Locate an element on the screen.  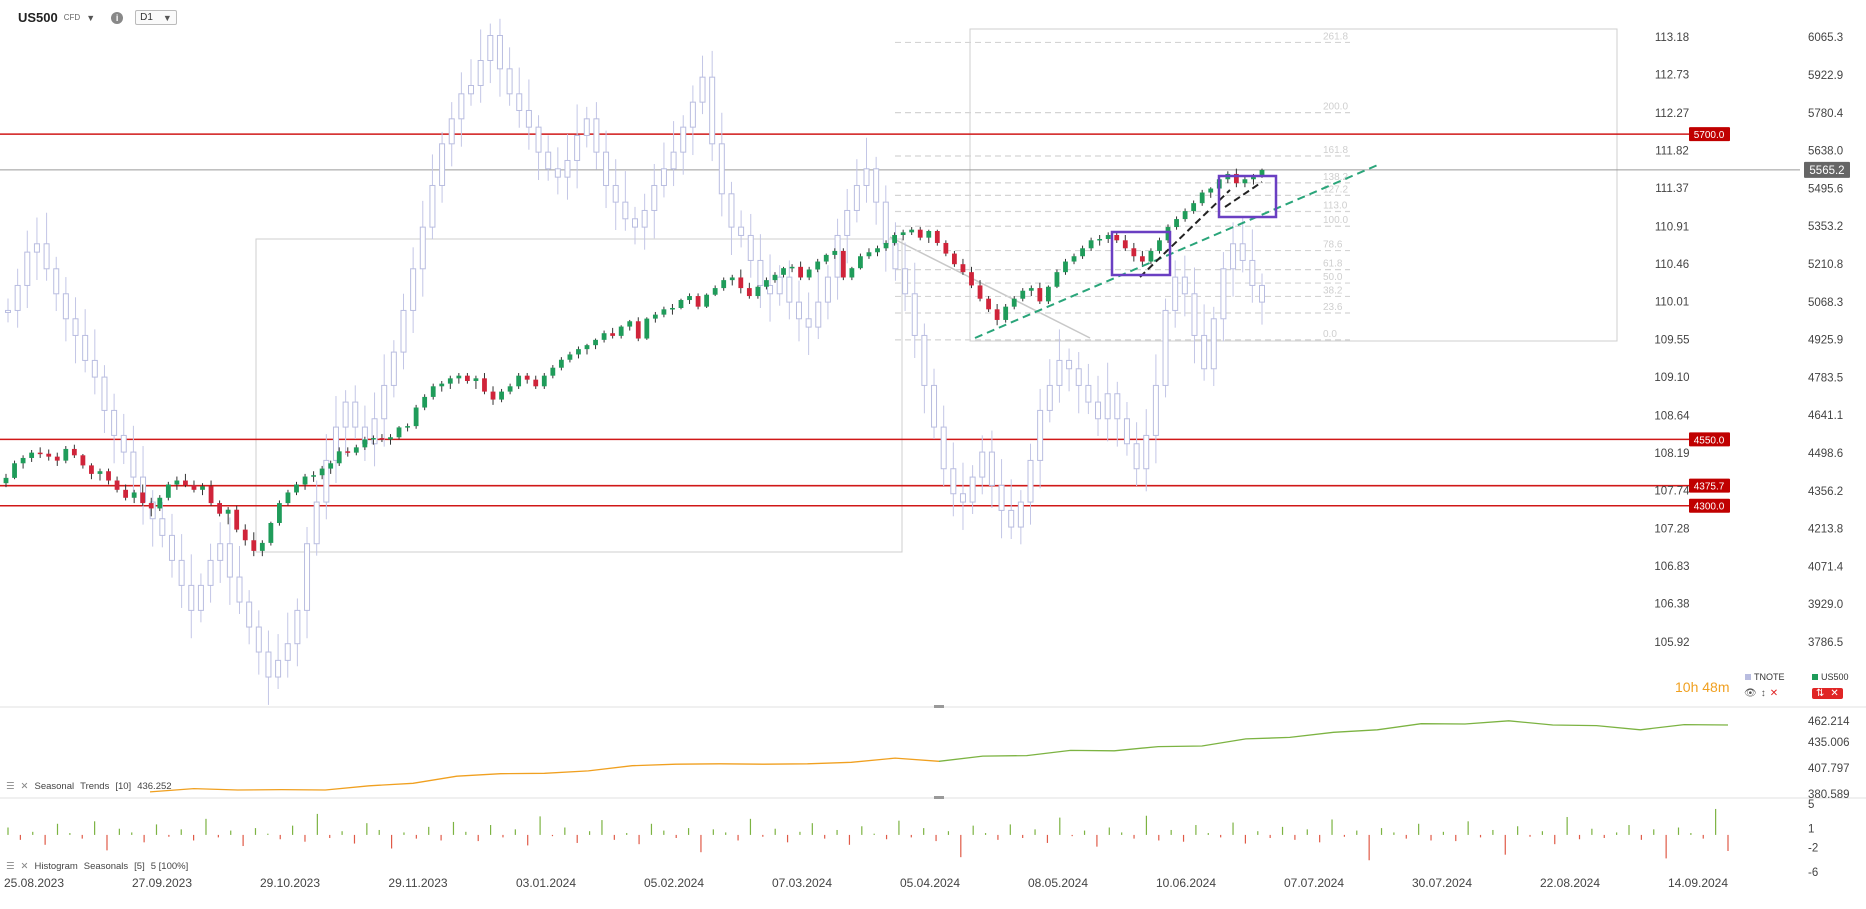
us500-control-box: ⇅ ✕ is located at coordinates (1827, 693).